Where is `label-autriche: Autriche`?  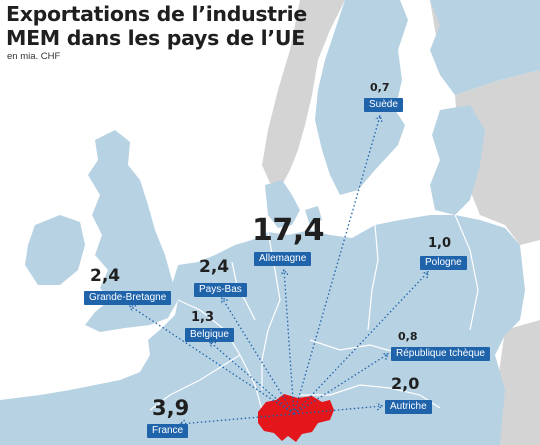 label-autriche: Autriche is located at coordinates (408, 407).